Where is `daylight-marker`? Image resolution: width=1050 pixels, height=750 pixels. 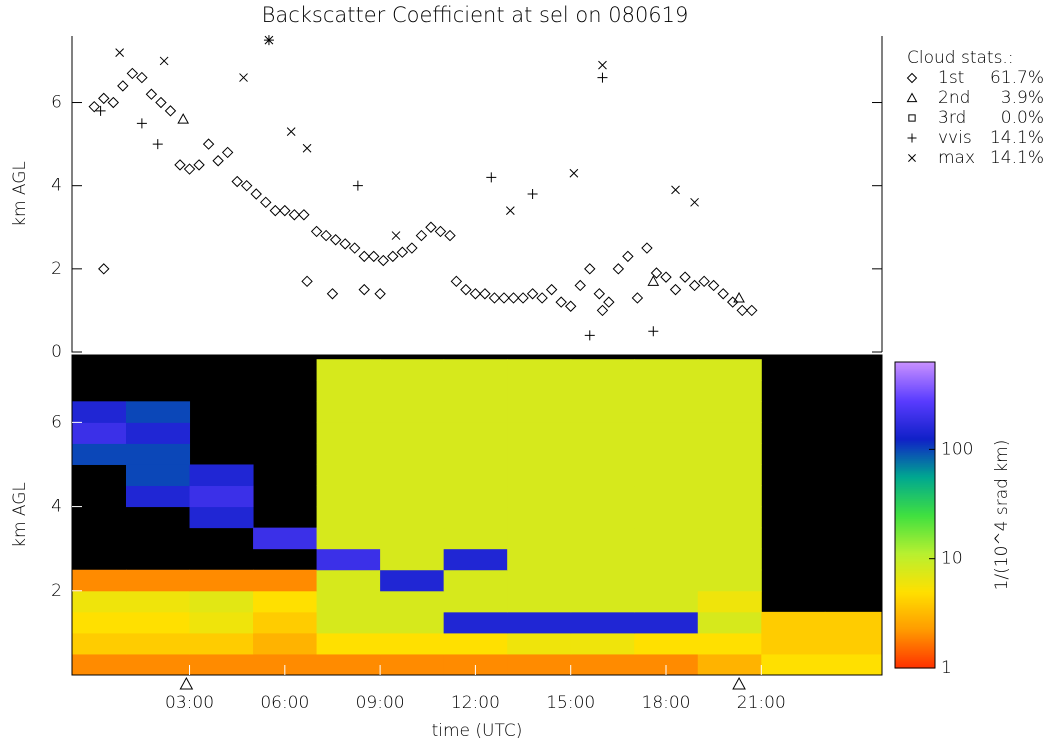
daylight-marker is located at coordinates (739, 683).